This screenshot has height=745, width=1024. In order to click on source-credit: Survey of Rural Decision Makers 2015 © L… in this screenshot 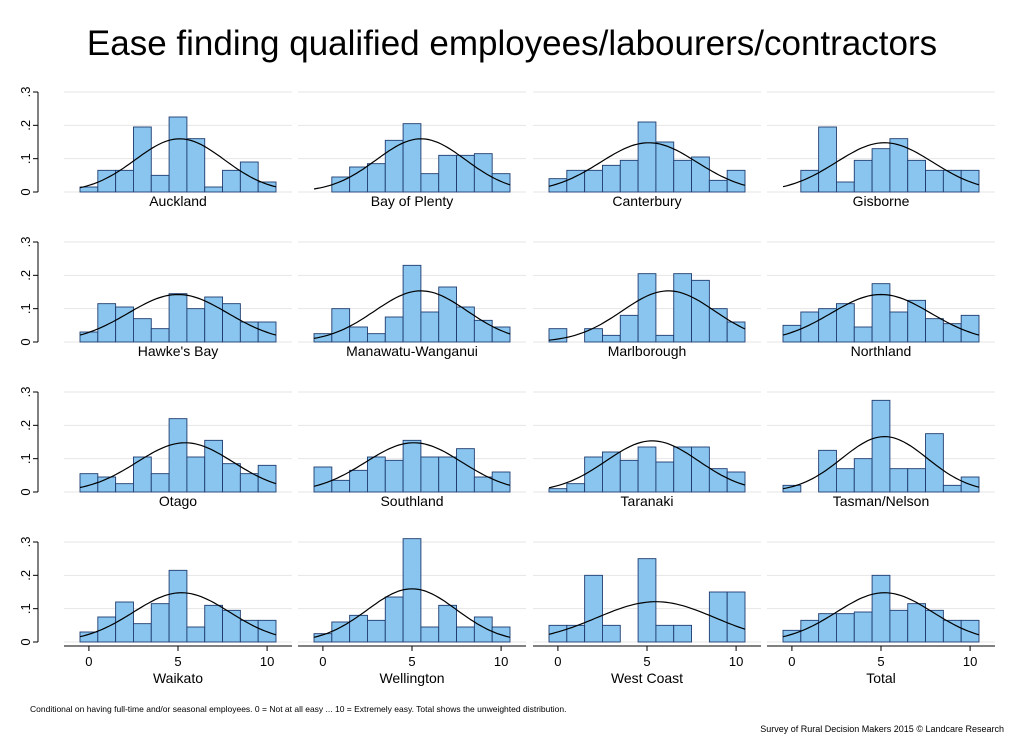, I will do `click(882, 729)`.